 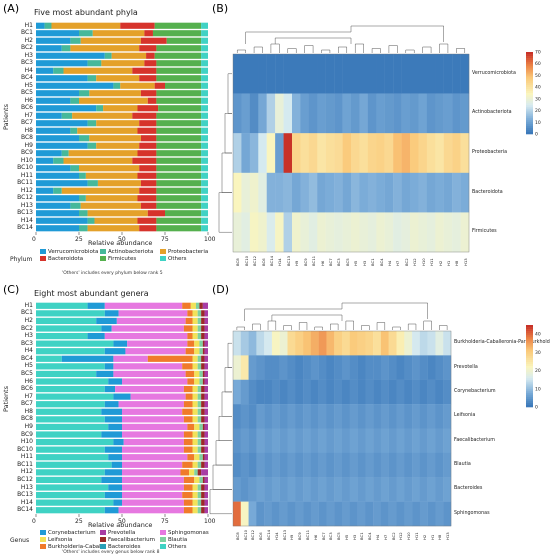 What do you see at coordinates (118, 78) in the screenshot?
I see `bar-segment-BC4-proteobacteria` at bounding box center [118, 78].